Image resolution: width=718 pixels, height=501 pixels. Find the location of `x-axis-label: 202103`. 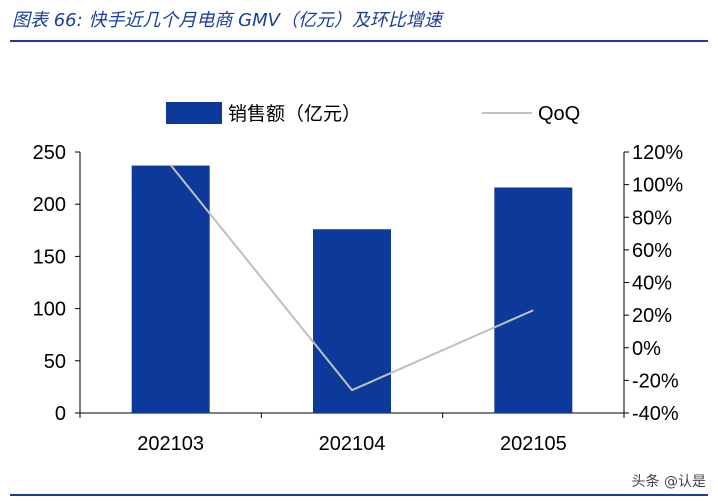

x-axis-label: 202103 is located at coordinates (170, 444).